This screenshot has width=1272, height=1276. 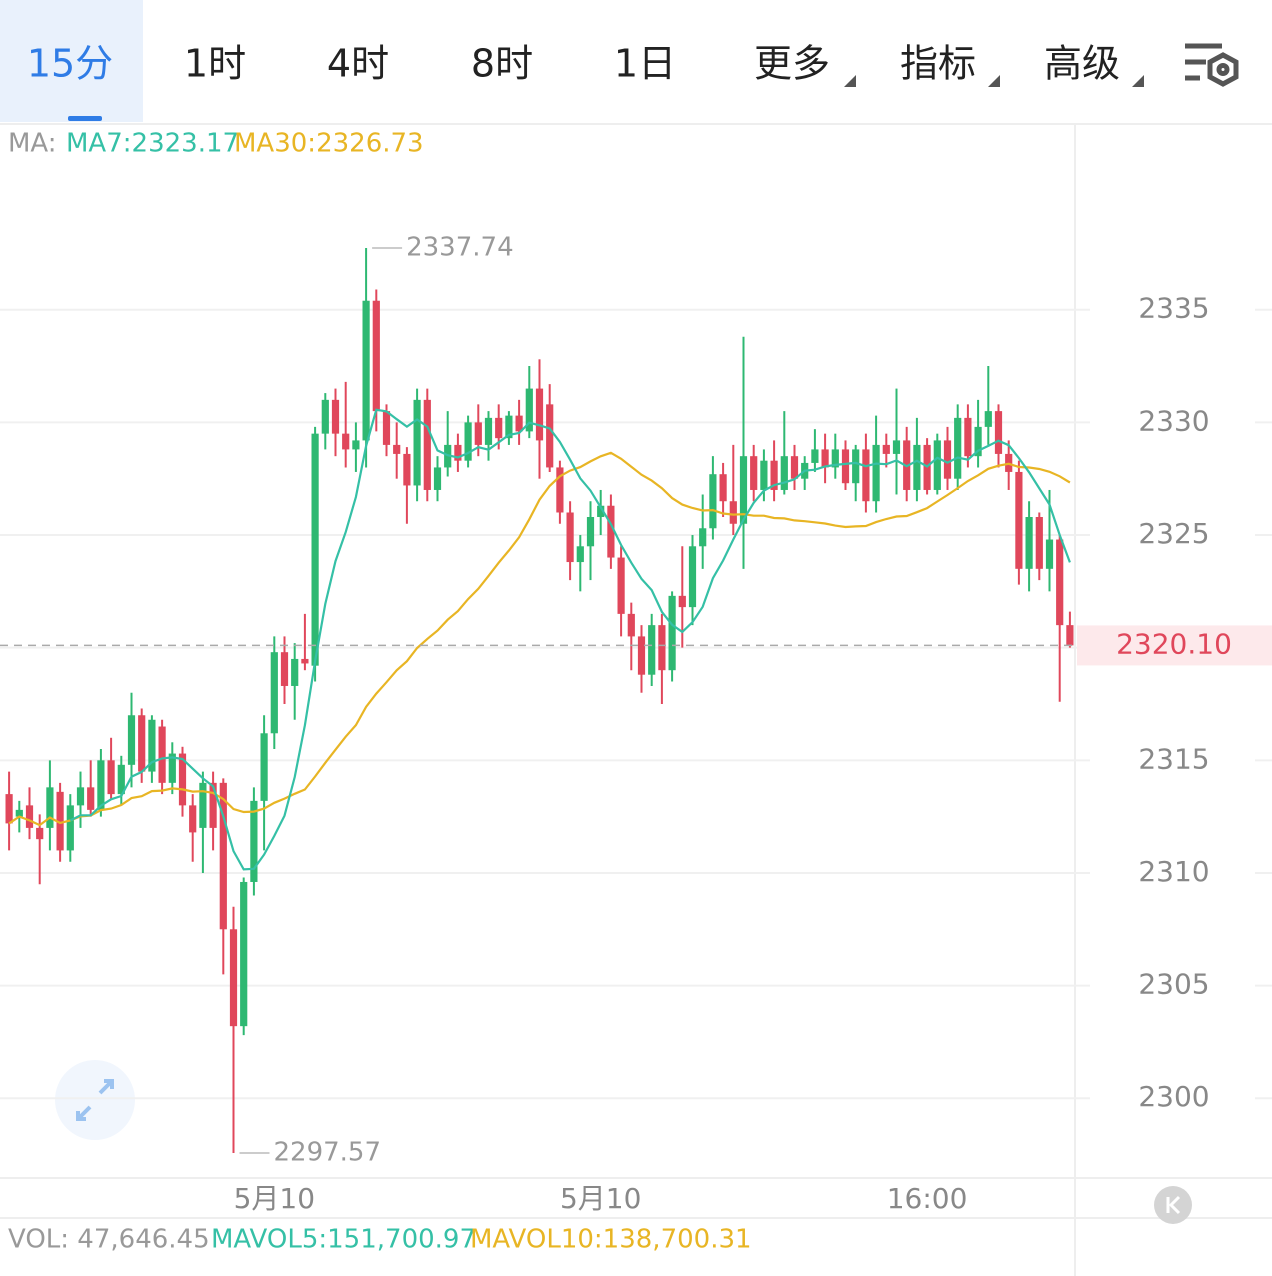 I want to click on active-tab-bg, so click(x=71, y=61).